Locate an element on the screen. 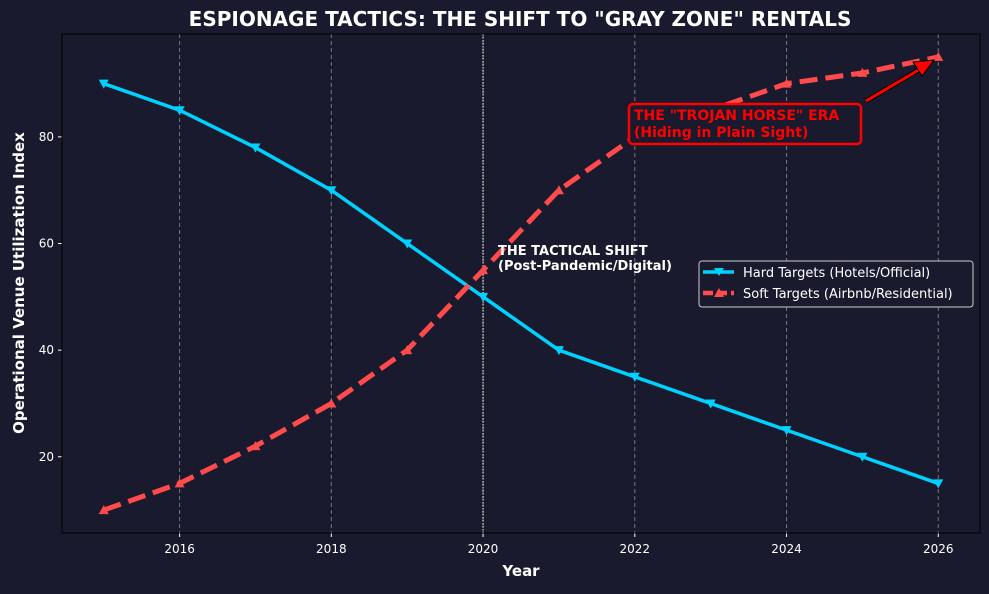 Image resolution: width=989 pixels, height=594 pixels. legend-marker-soft is located at coordinates (719, 292).